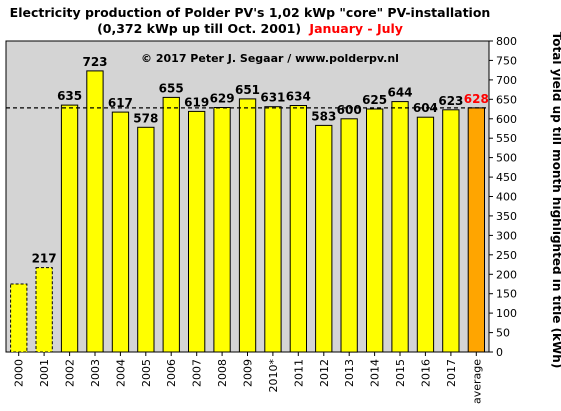 This screenshot has width=561, height=411. I want to click on y-tick-label: 300, so click(506, 235).